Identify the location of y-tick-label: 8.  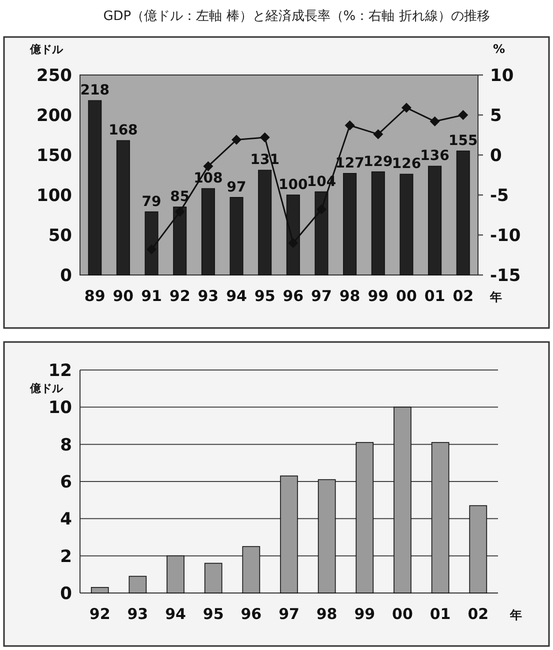
(66, 445).